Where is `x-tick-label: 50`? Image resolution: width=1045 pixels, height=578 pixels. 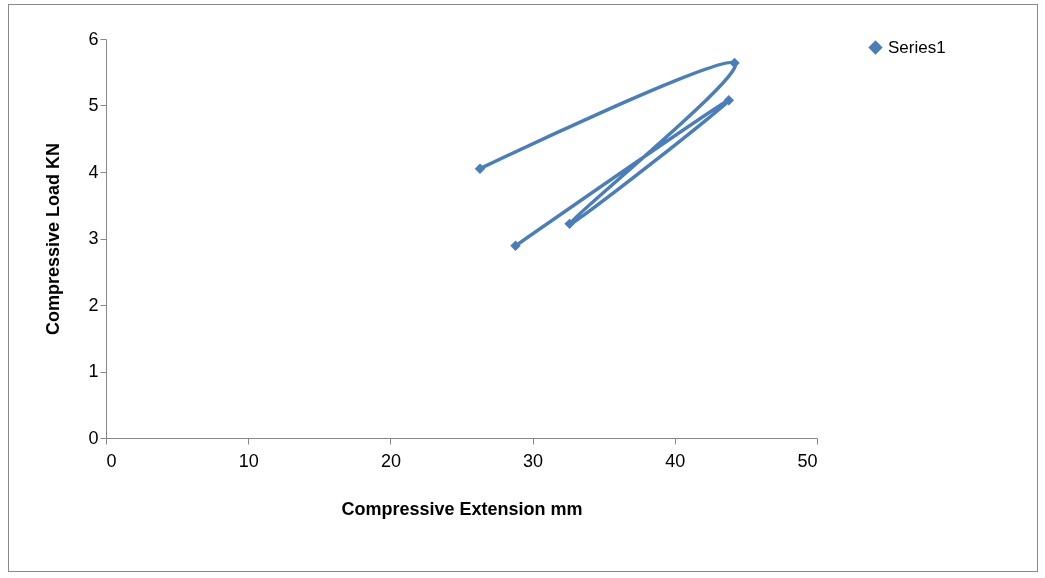 x-tick-label: 50 is located at coordinates (807, 460).